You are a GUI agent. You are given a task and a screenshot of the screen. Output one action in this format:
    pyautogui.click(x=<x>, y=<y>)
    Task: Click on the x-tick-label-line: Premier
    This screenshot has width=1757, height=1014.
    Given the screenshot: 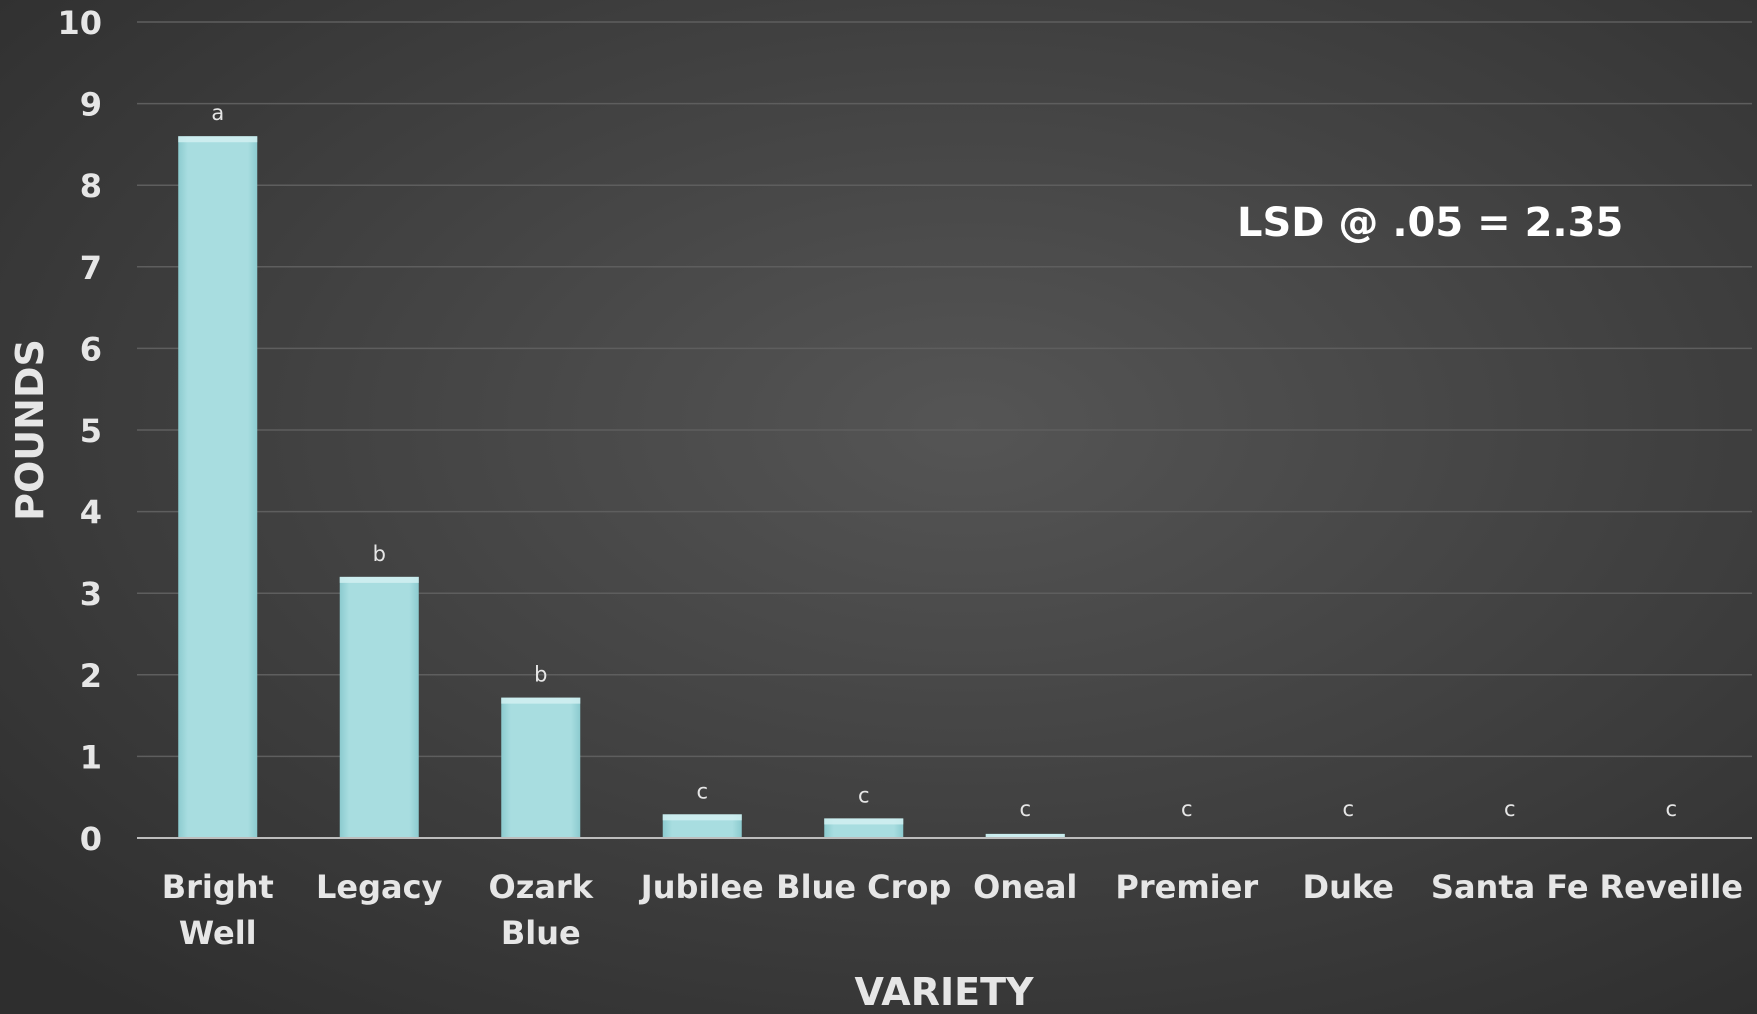 What is the action you would take?
    pyautogui.click(x=1186, y=887)
    